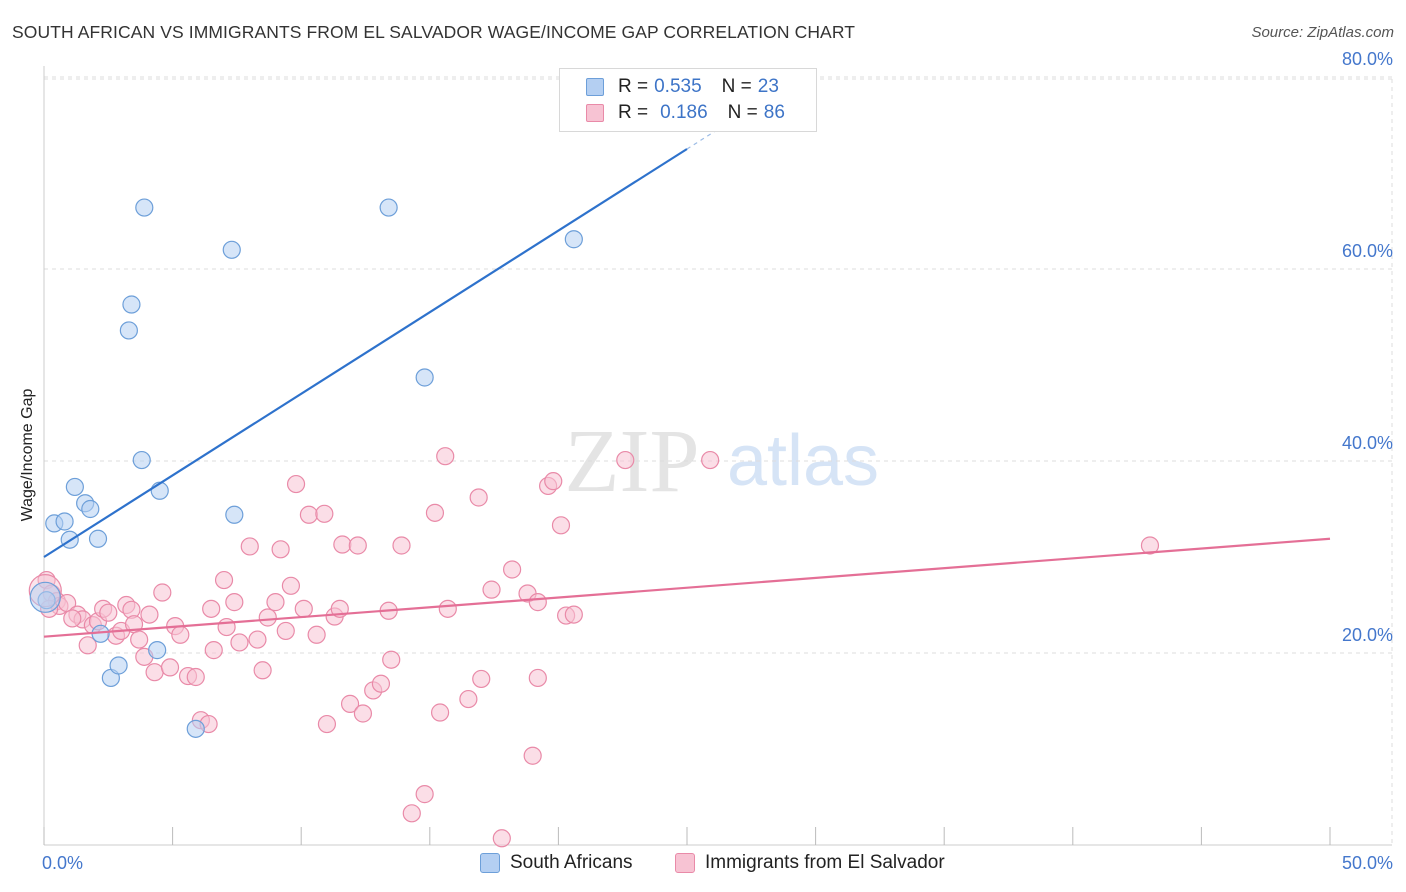  Describe the element at coordinates (687, 587) in the screenshot. I see `el-salvador-trend-line` at that location.